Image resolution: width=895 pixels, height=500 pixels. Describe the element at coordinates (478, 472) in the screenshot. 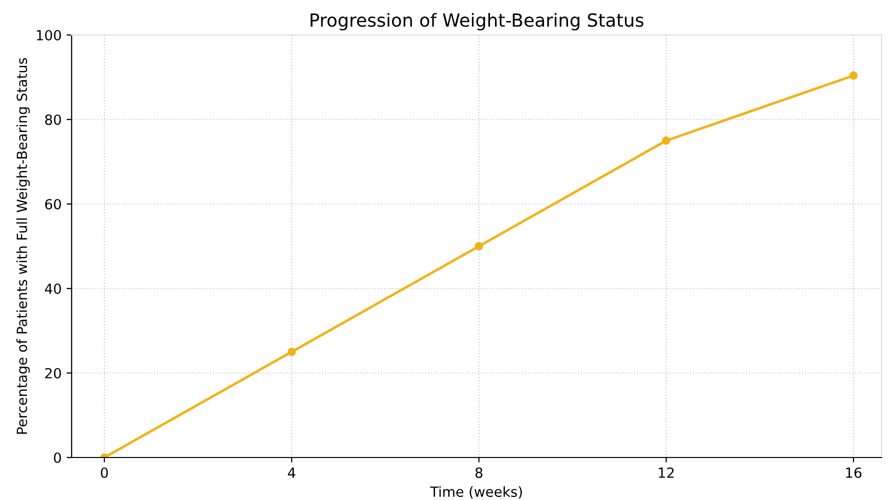

I see `x-tick-label: 8` at that location.